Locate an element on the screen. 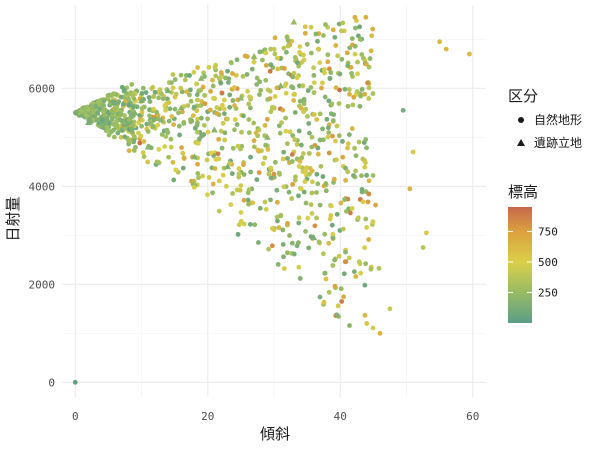 This screenshot has width=600, height=450. elevation-colorbar is located at coordinates (520, 265).